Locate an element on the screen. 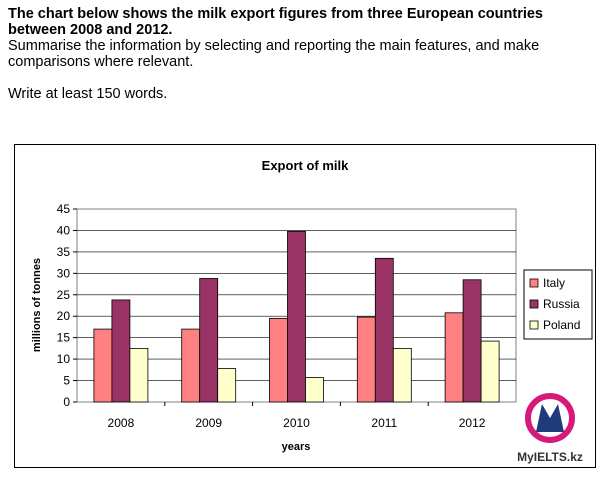 The width and height of the screenshot is (616, 482). bar-poland-2011 is located at coordinates (402, 375).